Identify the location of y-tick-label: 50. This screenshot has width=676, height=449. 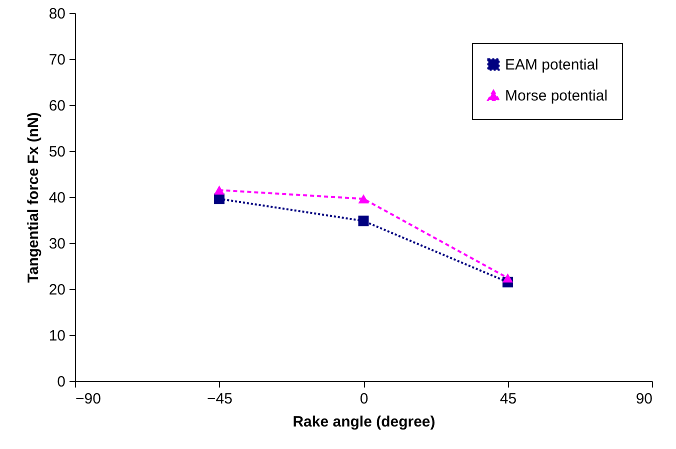
(57, 152).